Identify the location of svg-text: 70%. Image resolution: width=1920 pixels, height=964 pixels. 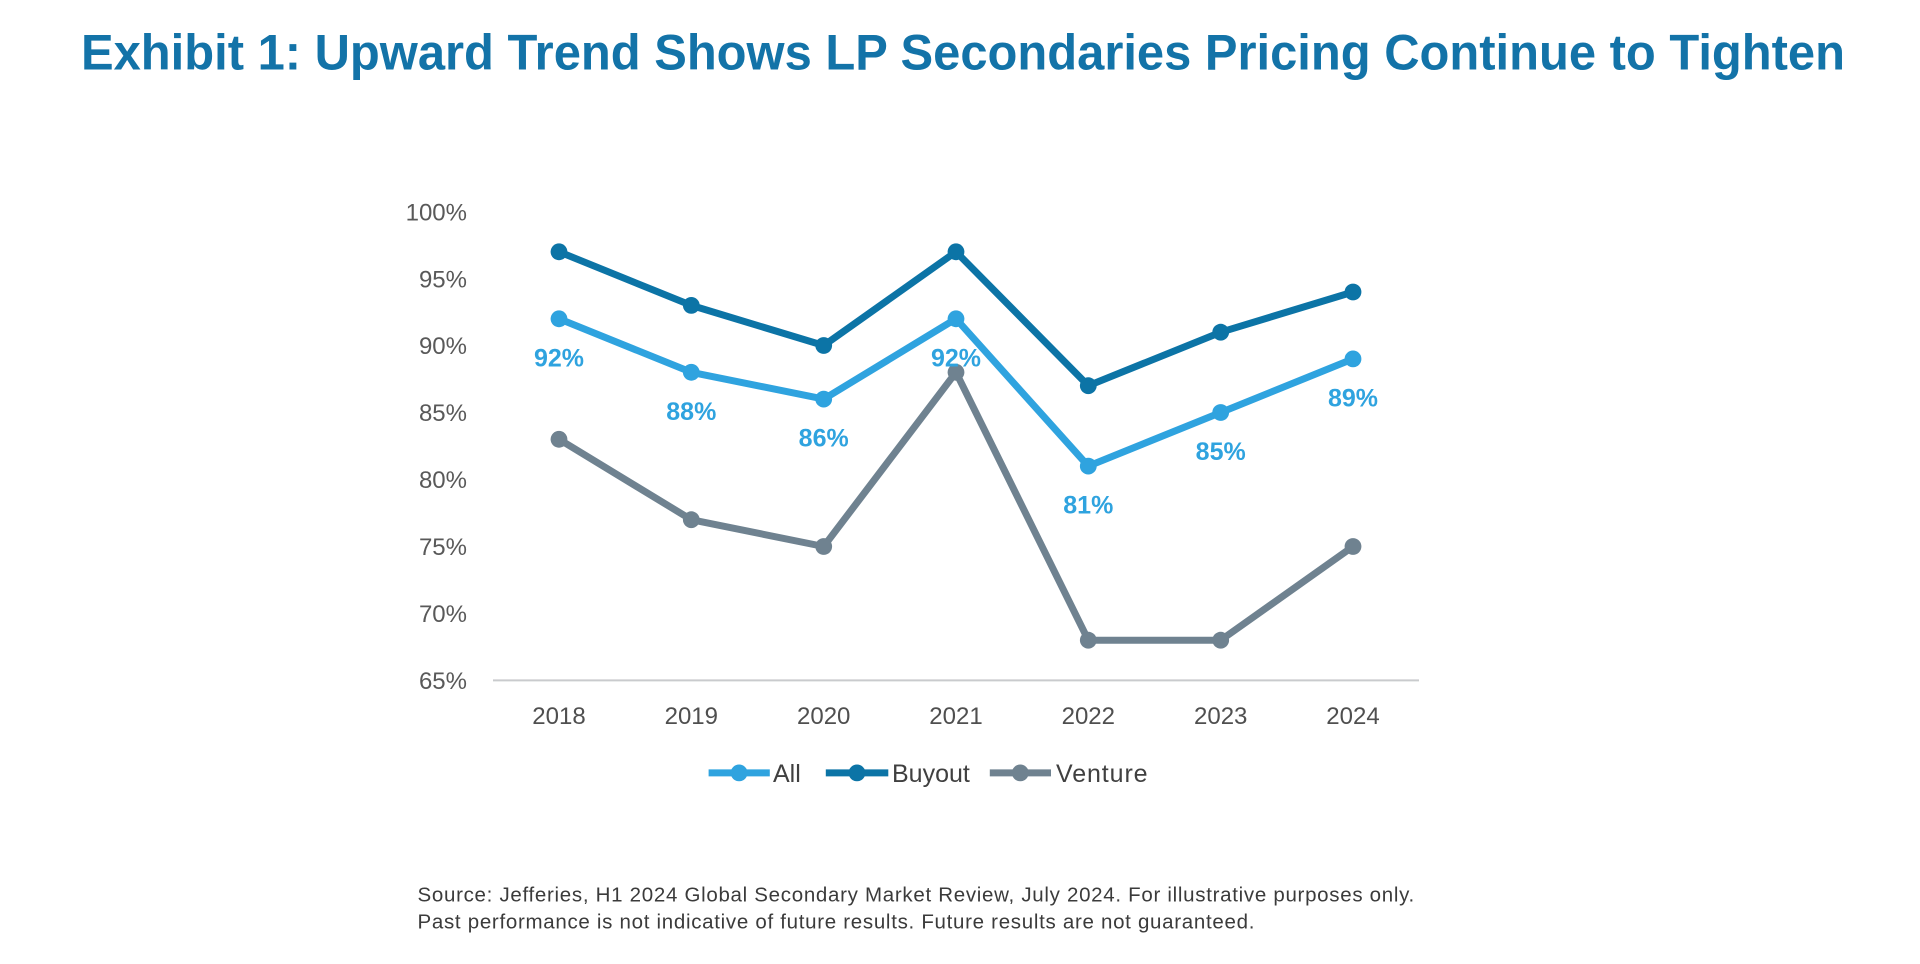
(443, 614).